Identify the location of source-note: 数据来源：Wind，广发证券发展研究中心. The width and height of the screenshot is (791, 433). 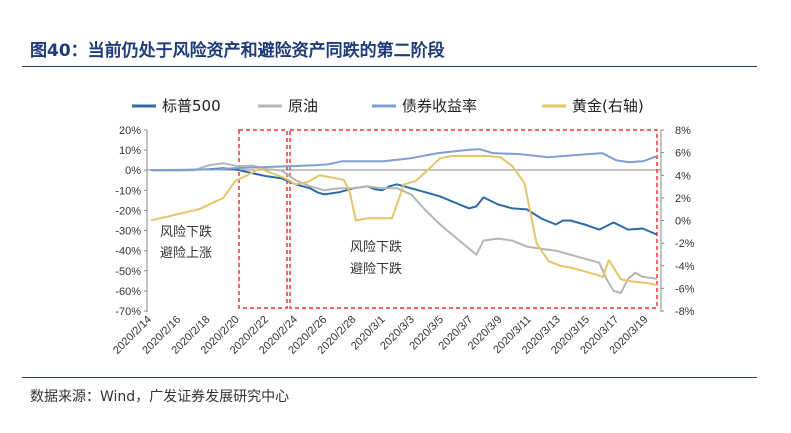
(160, 397).